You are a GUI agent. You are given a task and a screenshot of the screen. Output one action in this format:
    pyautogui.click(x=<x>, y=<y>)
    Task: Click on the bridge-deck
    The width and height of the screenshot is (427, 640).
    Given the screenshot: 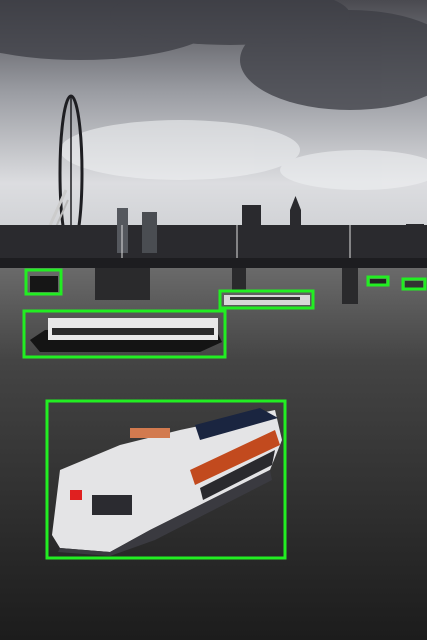 What is the action you would take?
    pyautogui.click(x=213, y=263)
    